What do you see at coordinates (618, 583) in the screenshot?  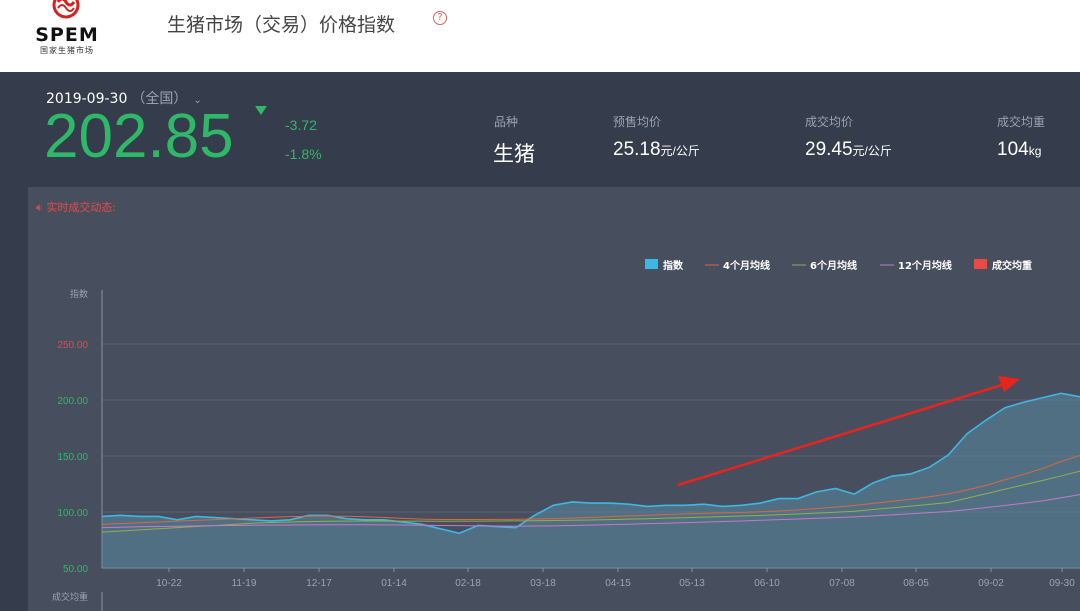 I see `x-tick-label: 04-15` at bounding box center [618, 583].